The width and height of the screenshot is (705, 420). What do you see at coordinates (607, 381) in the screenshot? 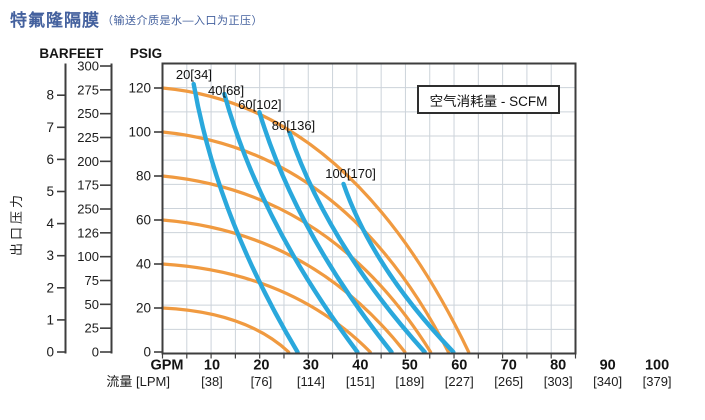
I see `lpm-tick-label: [340]` at bounding box center [607, 381].